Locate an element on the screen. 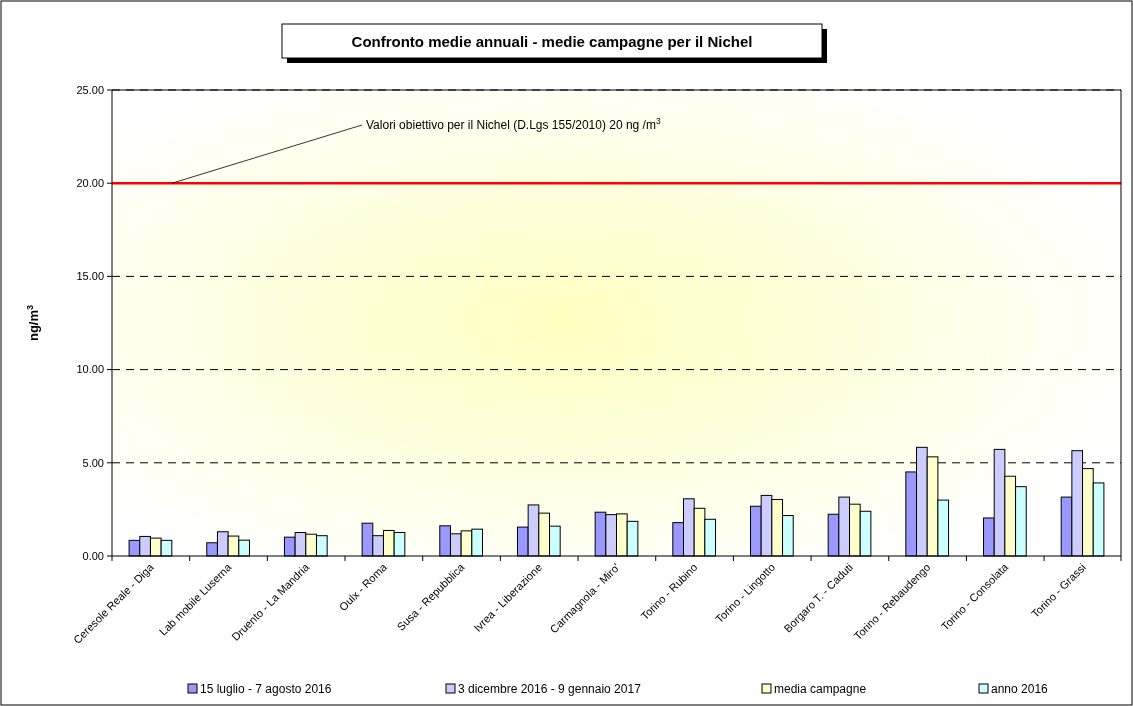 The height and width of the screenshot is (706, 1133). y-tick-label: 0.00 is located at coordinates (93, 555).